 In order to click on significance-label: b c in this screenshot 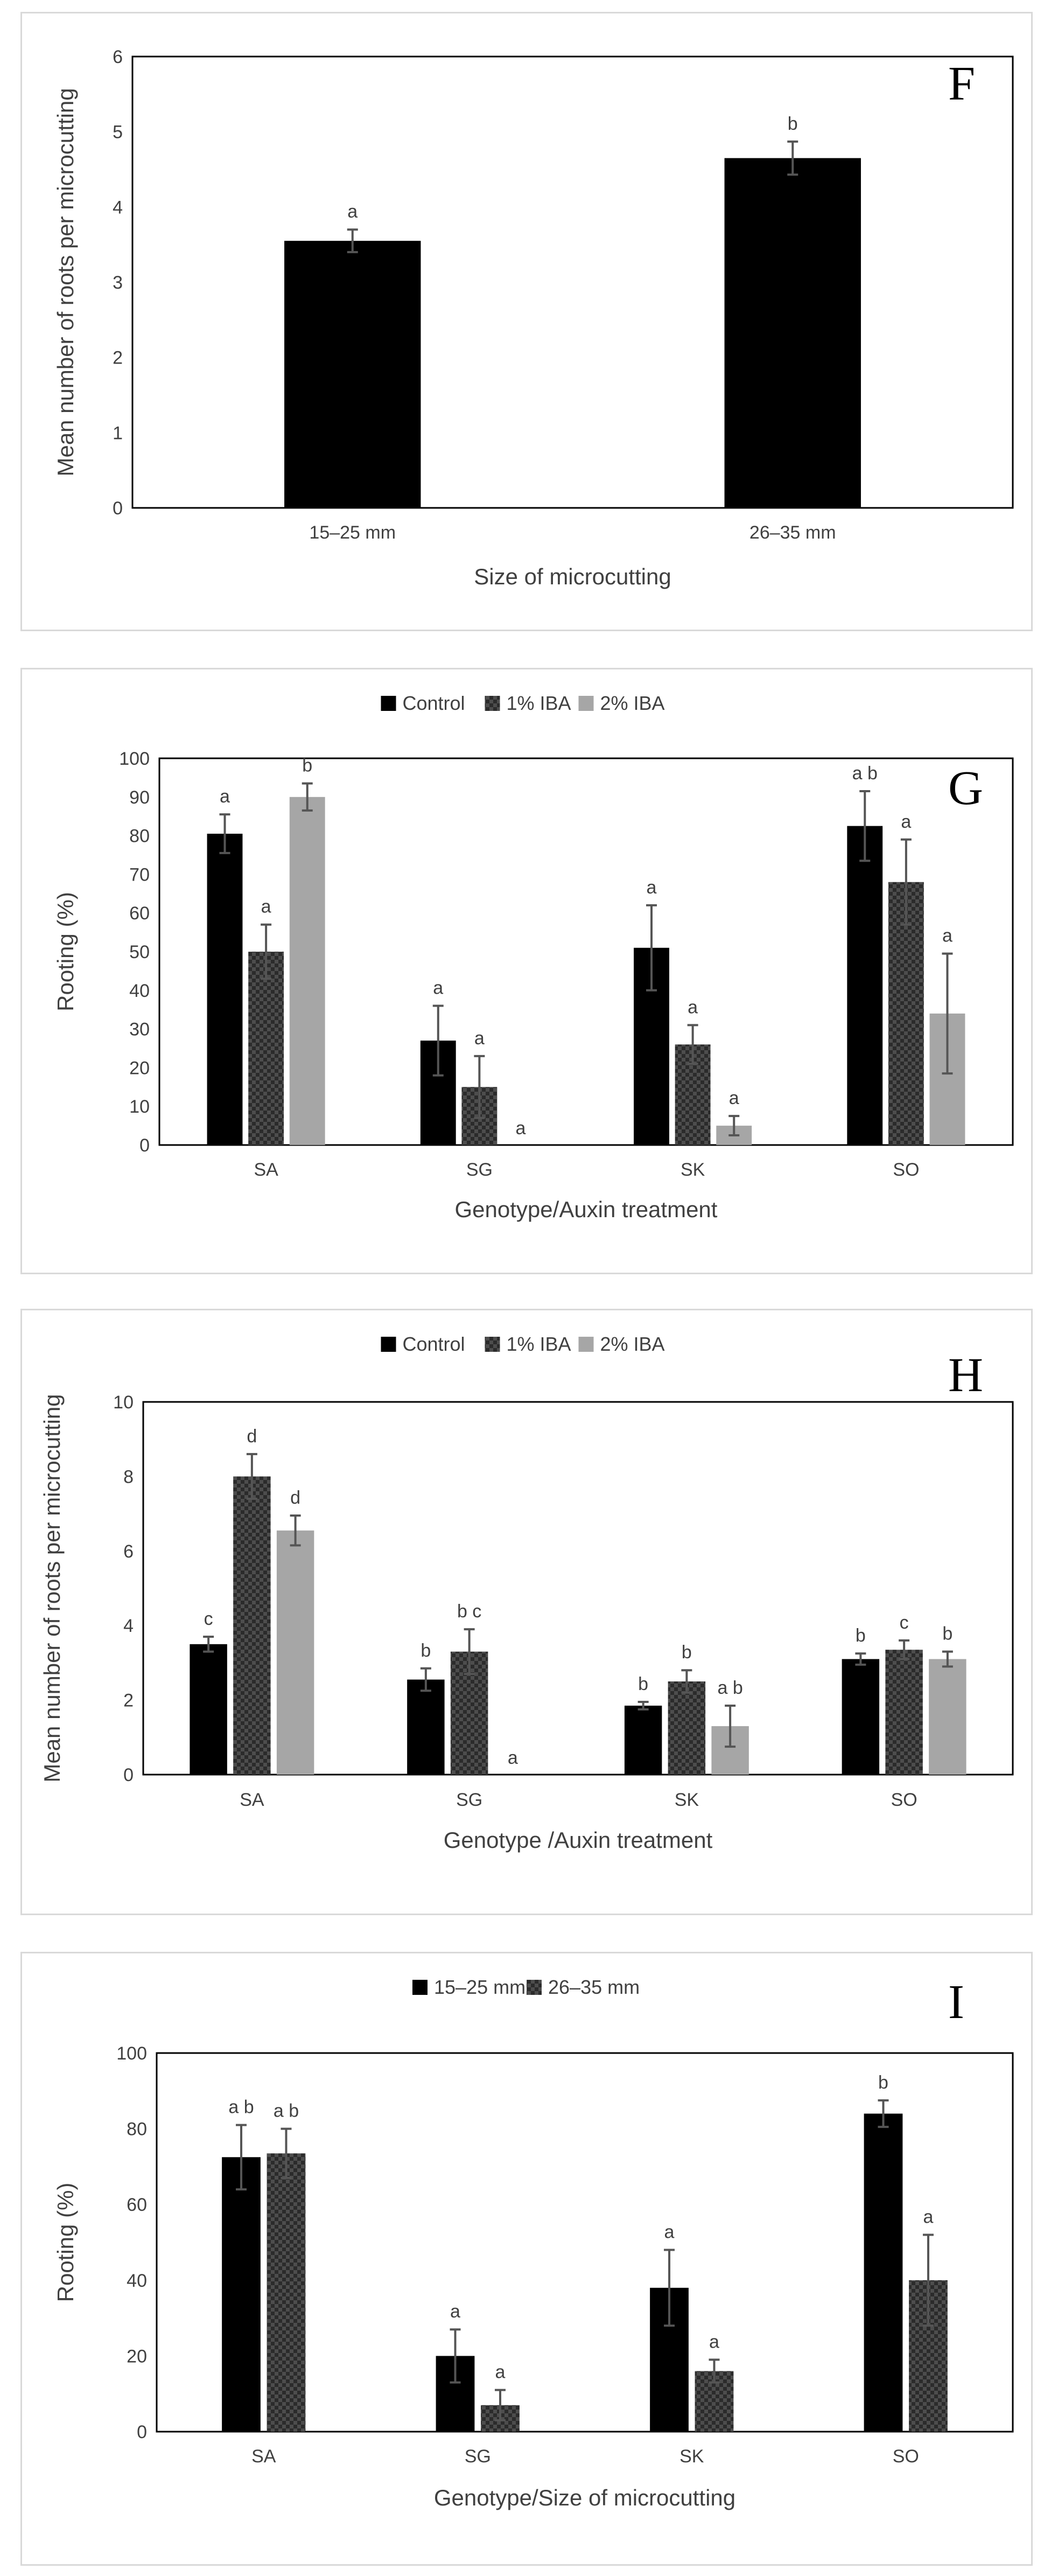, I will do `click(469, 1611)`.